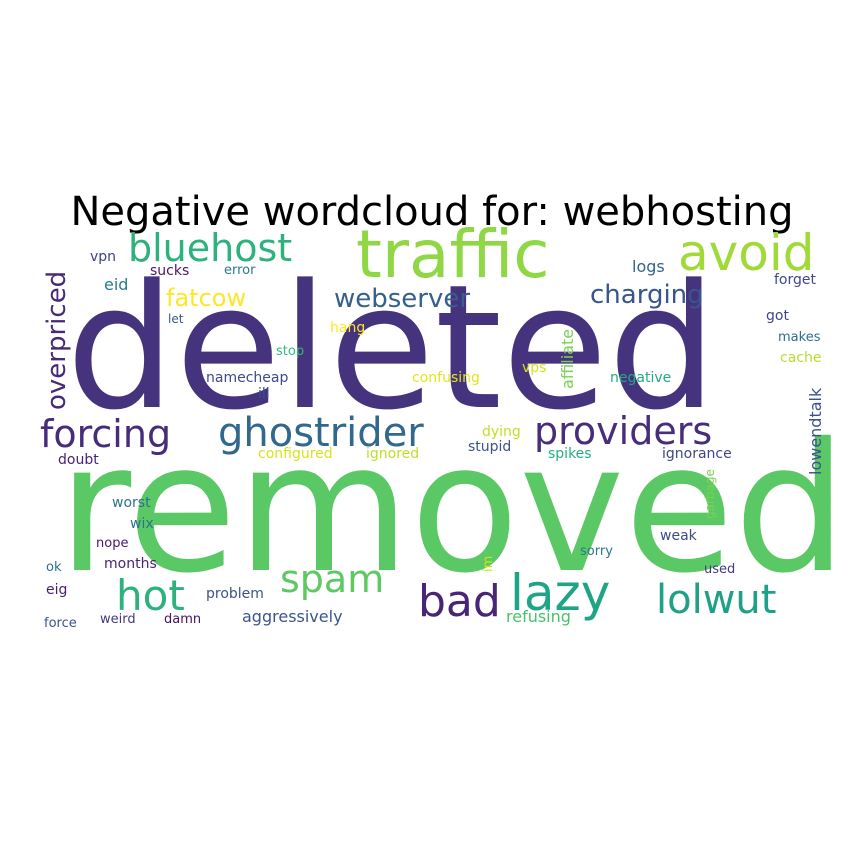  I want to click on word-logs: logs, so click(648, 266).